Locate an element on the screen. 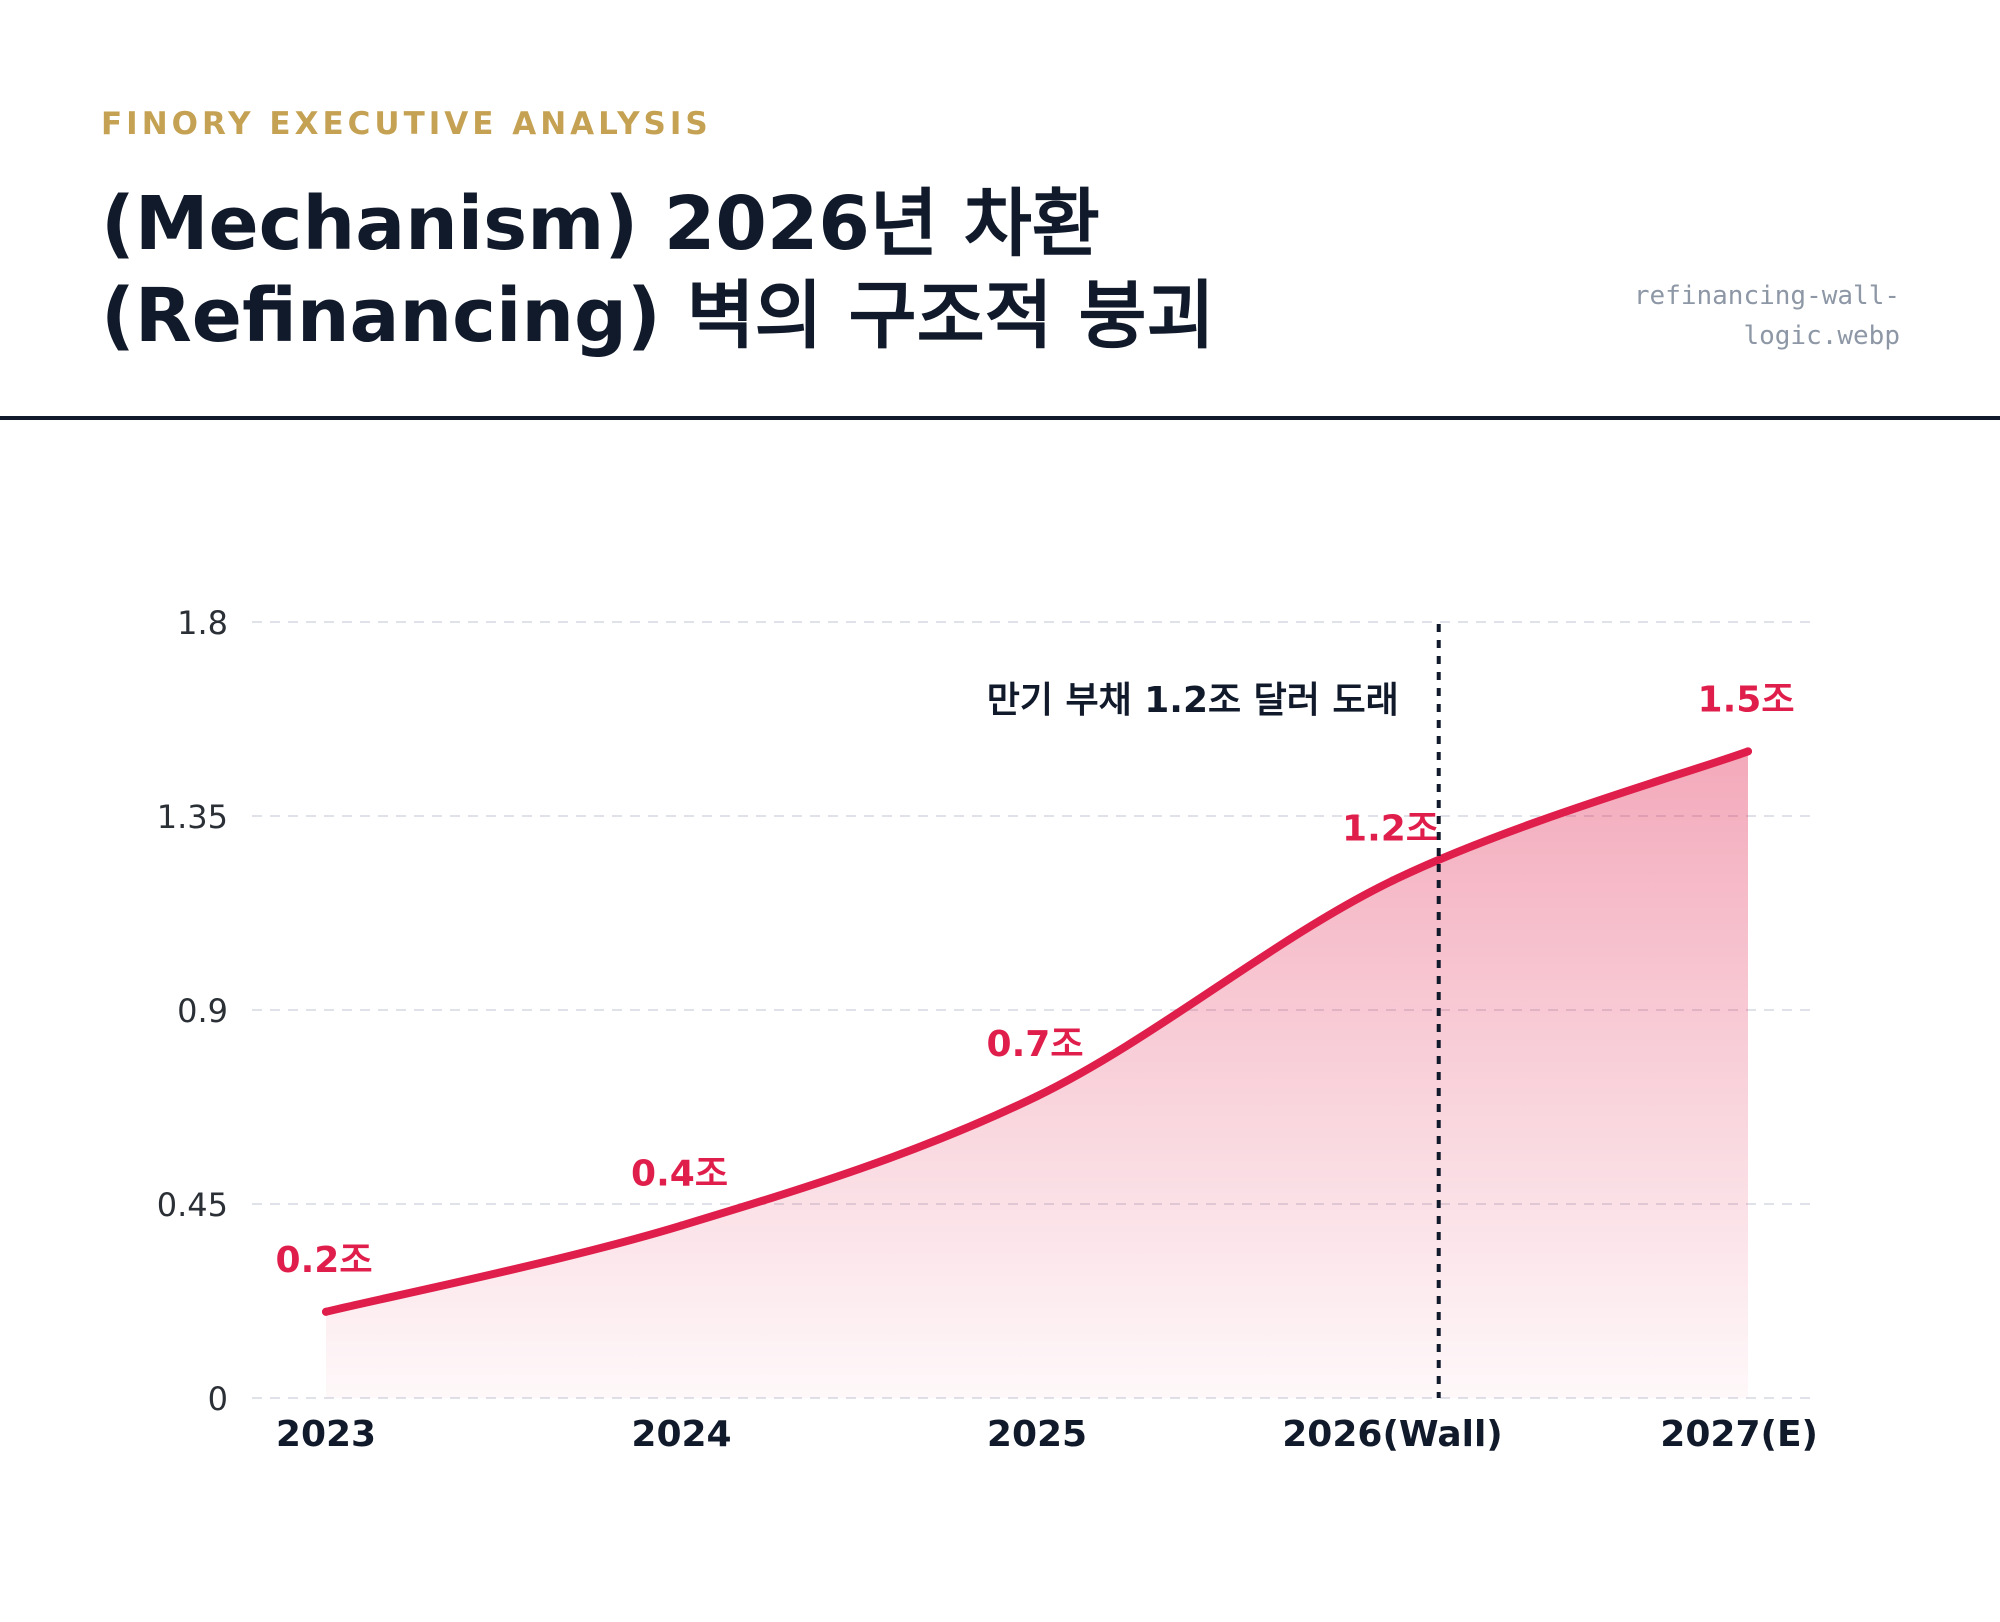 The image size is (2000, 1622). data-label: 0.2조 is located at coordinates (324, 1260).